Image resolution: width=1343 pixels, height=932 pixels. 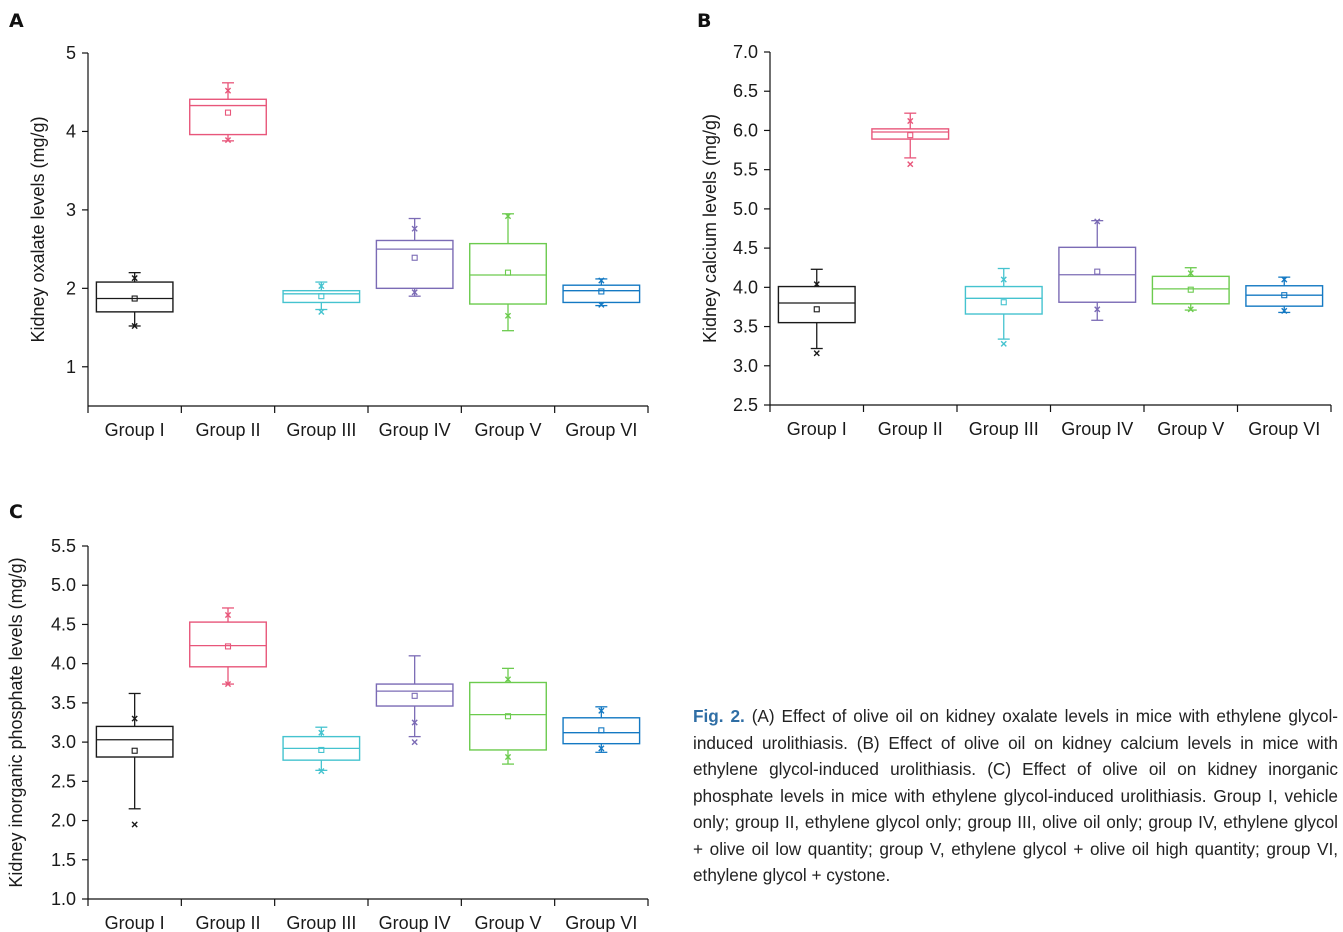 What do you see at coordinates (507, 922) in the screenshot?
I see `x-tick-label: Group V` at bounding box center [507, 922].